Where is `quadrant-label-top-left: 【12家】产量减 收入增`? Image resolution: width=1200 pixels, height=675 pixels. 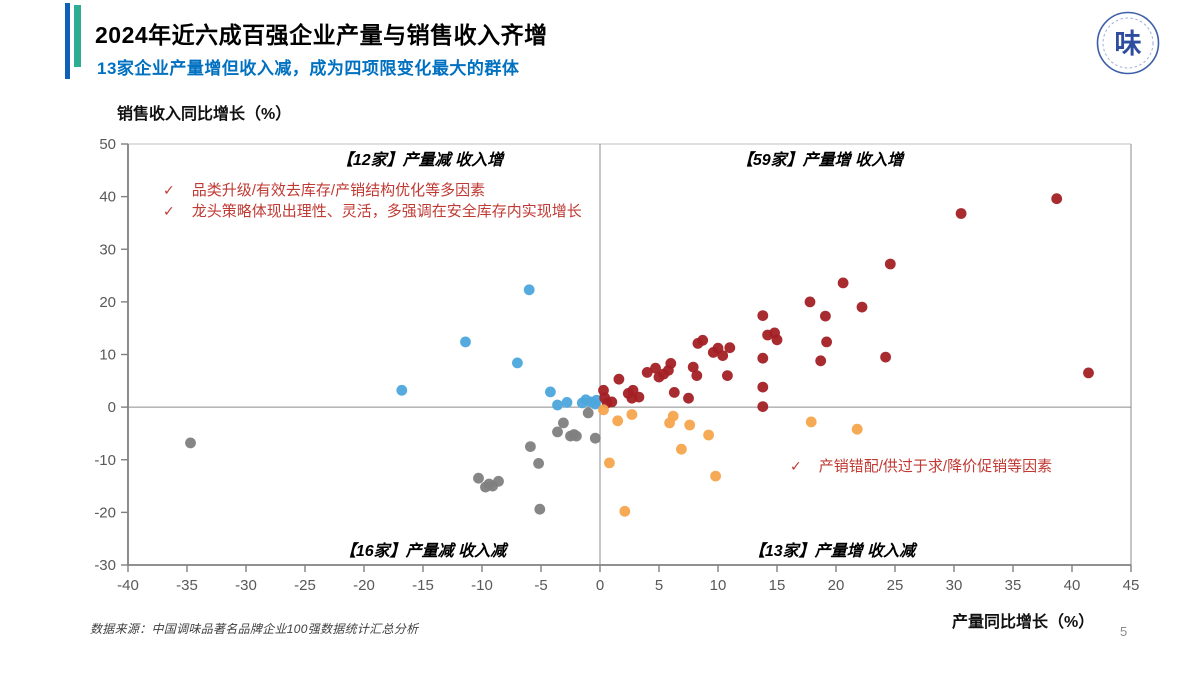 quadrant-label-top-left: 【12家】产量减 收入增 is located at coordinates (420, 160).